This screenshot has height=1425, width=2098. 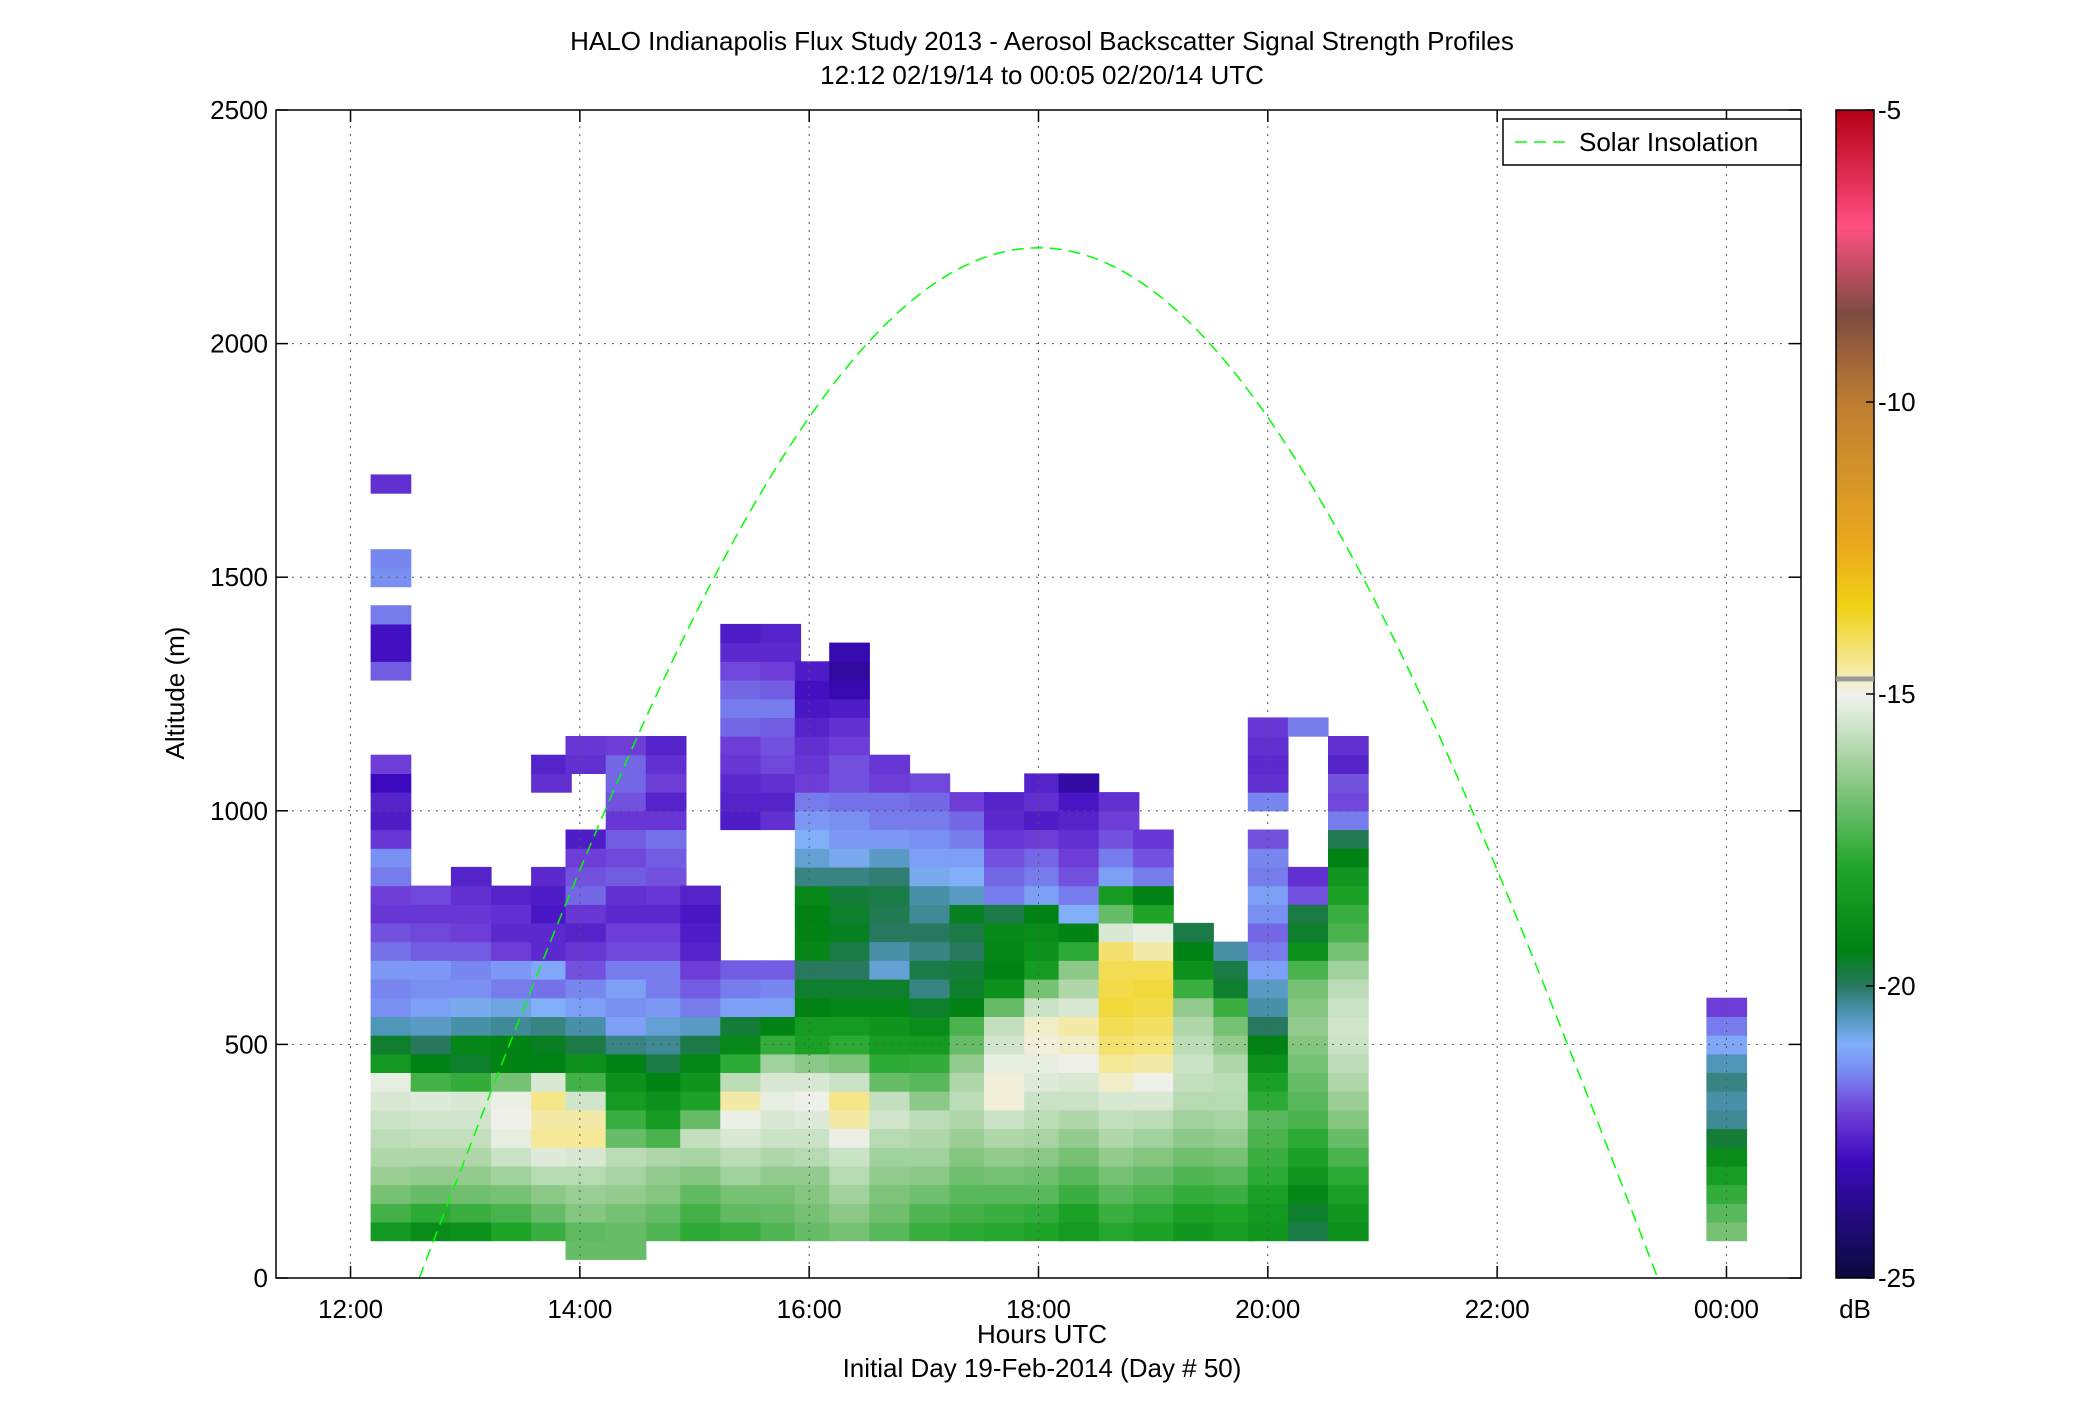 I want to click on colorbar-unit: dB, so click(x=1855, y=1309).